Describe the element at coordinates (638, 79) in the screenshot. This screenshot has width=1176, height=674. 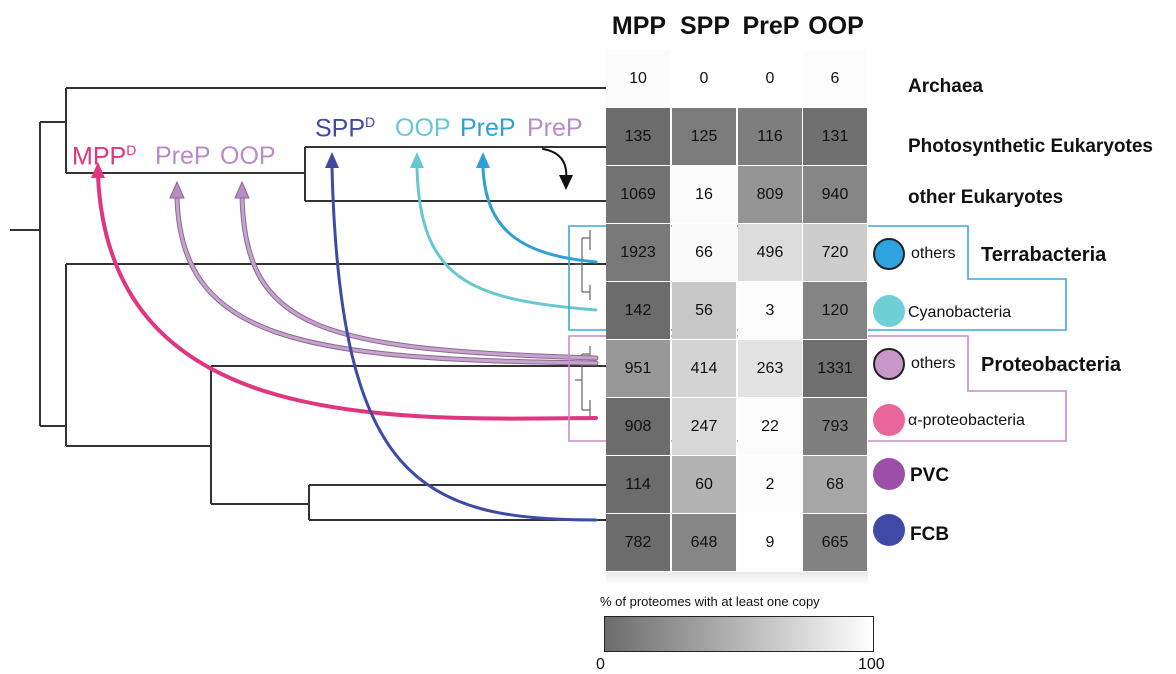
I see `heatmap-cell: 10` at that location.